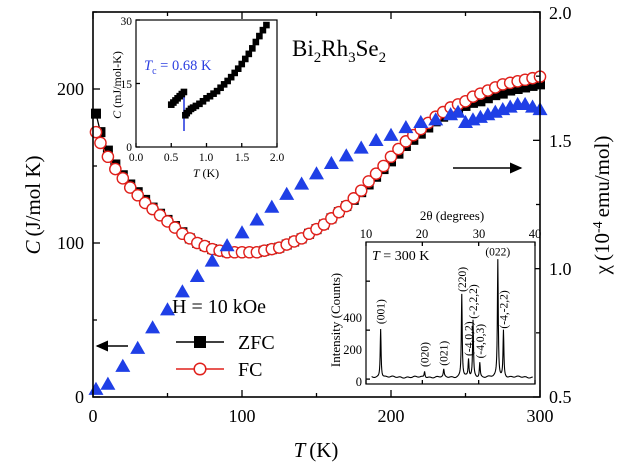  I want to click on y-right-axis-label: χ(10-4emu/mol), so click(602, 206).